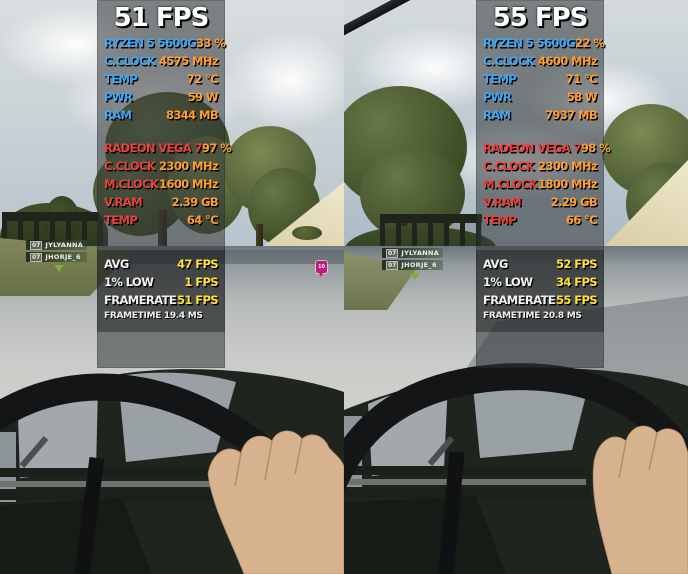  I want to click on stat-value: 55 FPS, so click(577, 300).